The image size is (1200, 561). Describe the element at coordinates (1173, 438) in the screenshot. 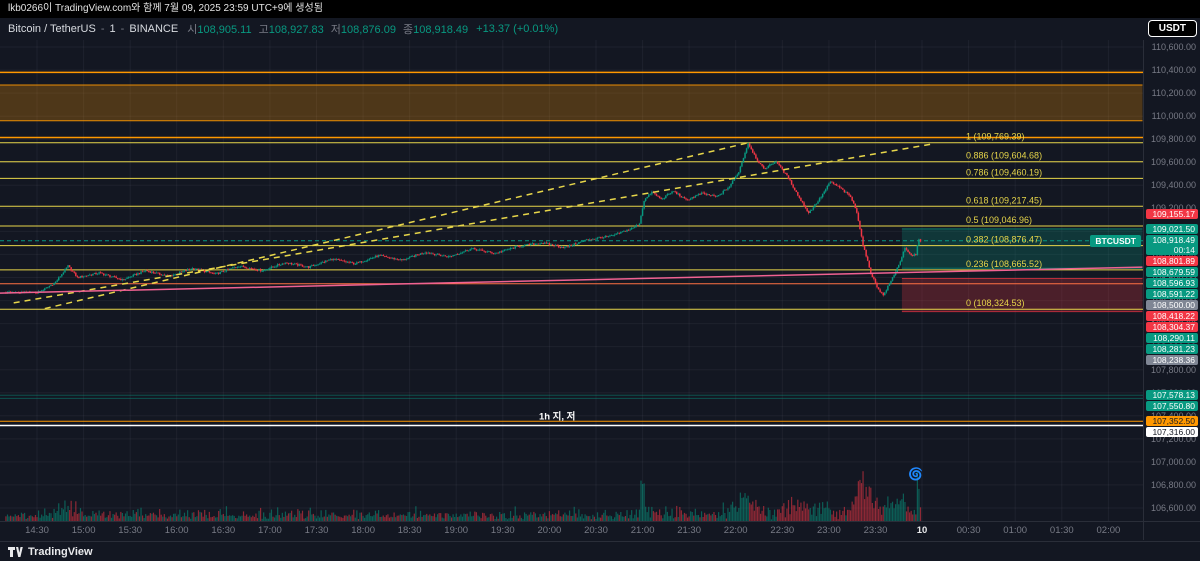

I see `price-tick: 107,200.00` at that location.